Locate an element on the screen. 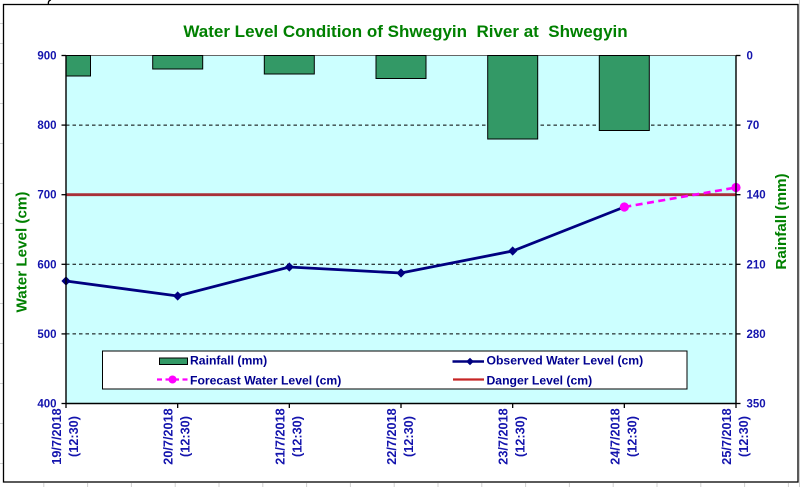 The height and width of the screenshot is (487, 801). svg-text: 25/7/2018 is located at coordinates (727, 436).